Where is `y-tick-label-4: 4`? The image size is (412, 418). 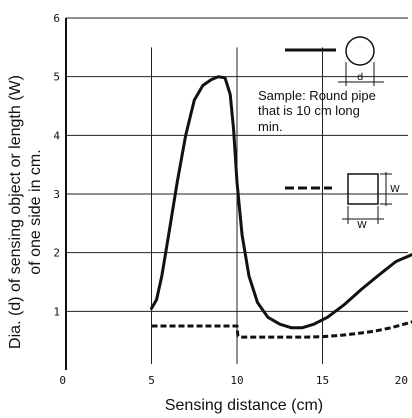 y-tick-label-4: 4 is located at coordinates (56, 135).